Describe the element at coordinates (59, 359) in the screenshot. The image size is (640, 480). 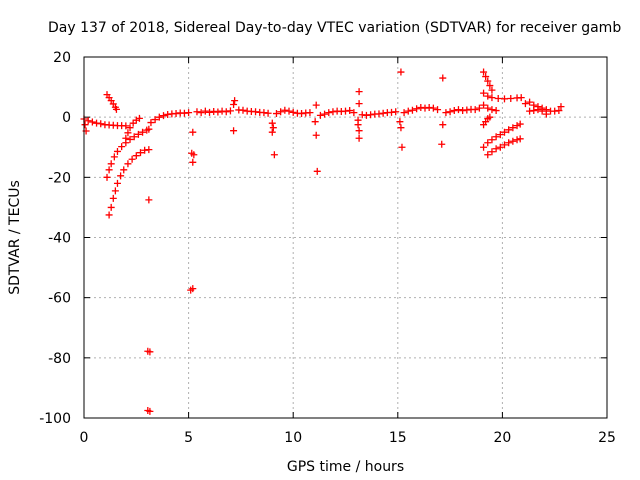
I see `y-tick-label: -80` at that location.